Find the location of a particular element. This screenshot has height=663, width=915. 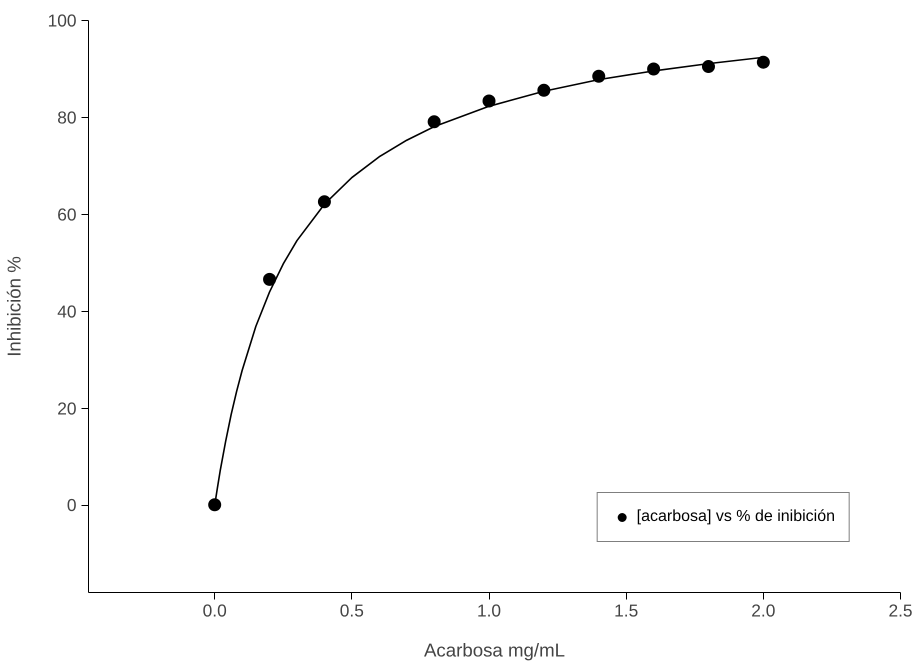

legend-label: [acarbosa] vs % de inibición is located at coordinates (735, 517).